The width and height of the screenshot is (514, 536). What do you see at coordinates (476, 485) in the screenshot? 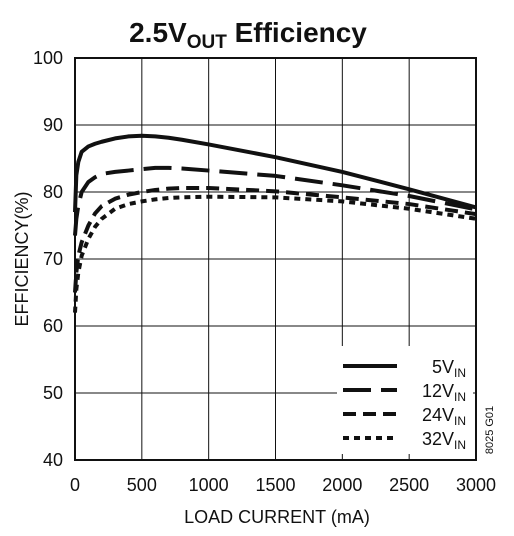
I see `x-tick-label: 3000` at bounding box center [476, 485].